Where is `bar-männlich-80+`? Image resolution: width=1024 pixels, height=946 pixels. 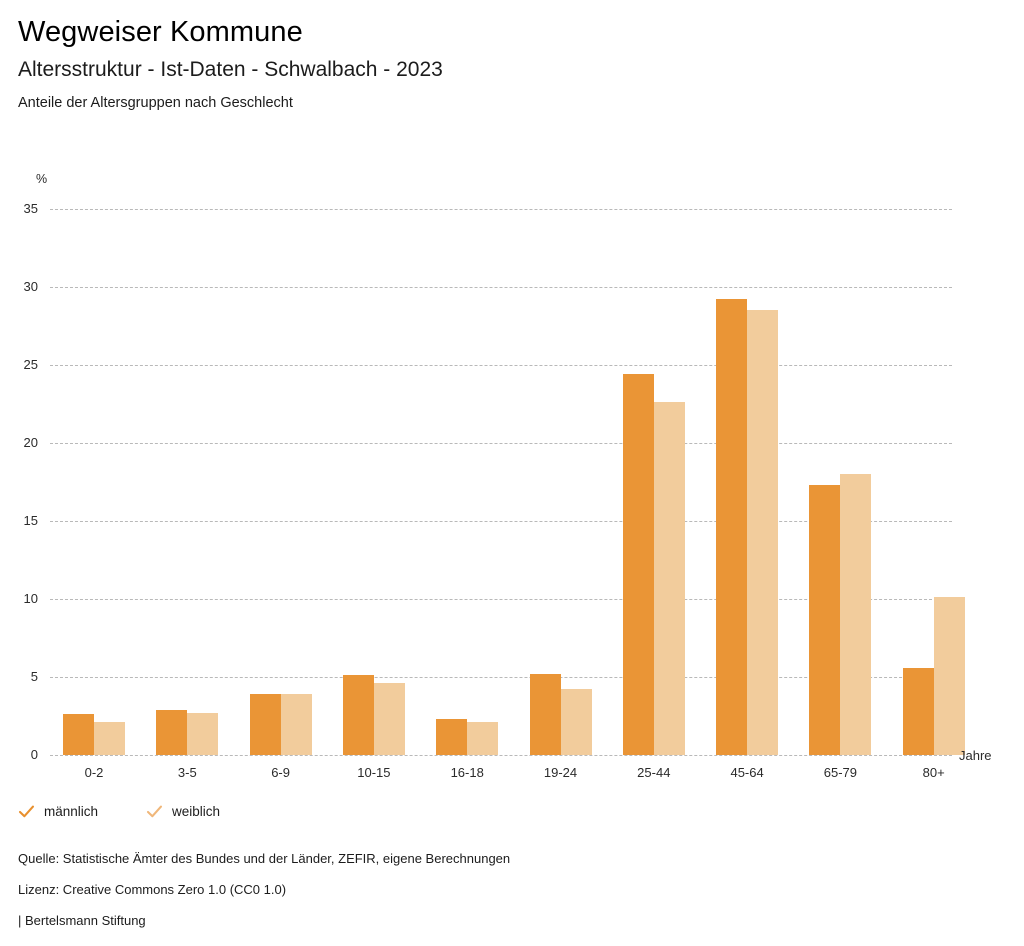
bar-männlich-80+ is located at coordinates (918, 711).